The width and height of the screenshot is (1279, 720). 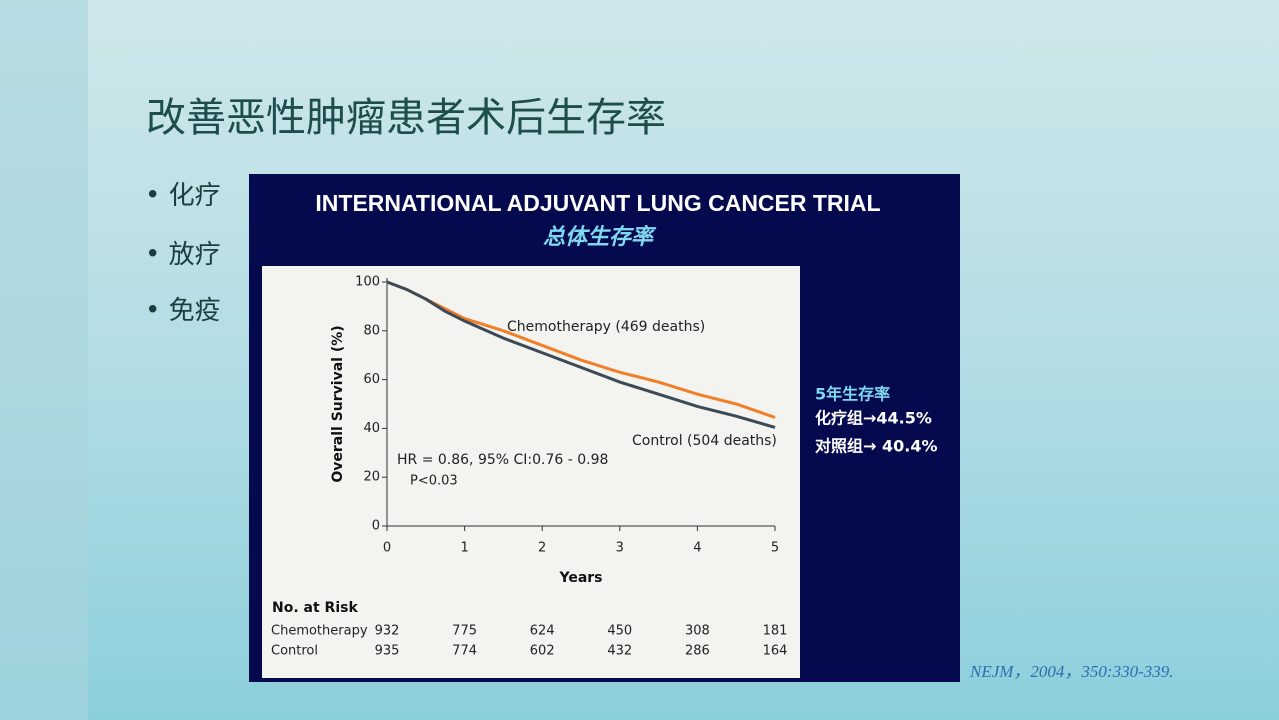 I want to click on y-tick-label: 80, so click(x=371, y=330).